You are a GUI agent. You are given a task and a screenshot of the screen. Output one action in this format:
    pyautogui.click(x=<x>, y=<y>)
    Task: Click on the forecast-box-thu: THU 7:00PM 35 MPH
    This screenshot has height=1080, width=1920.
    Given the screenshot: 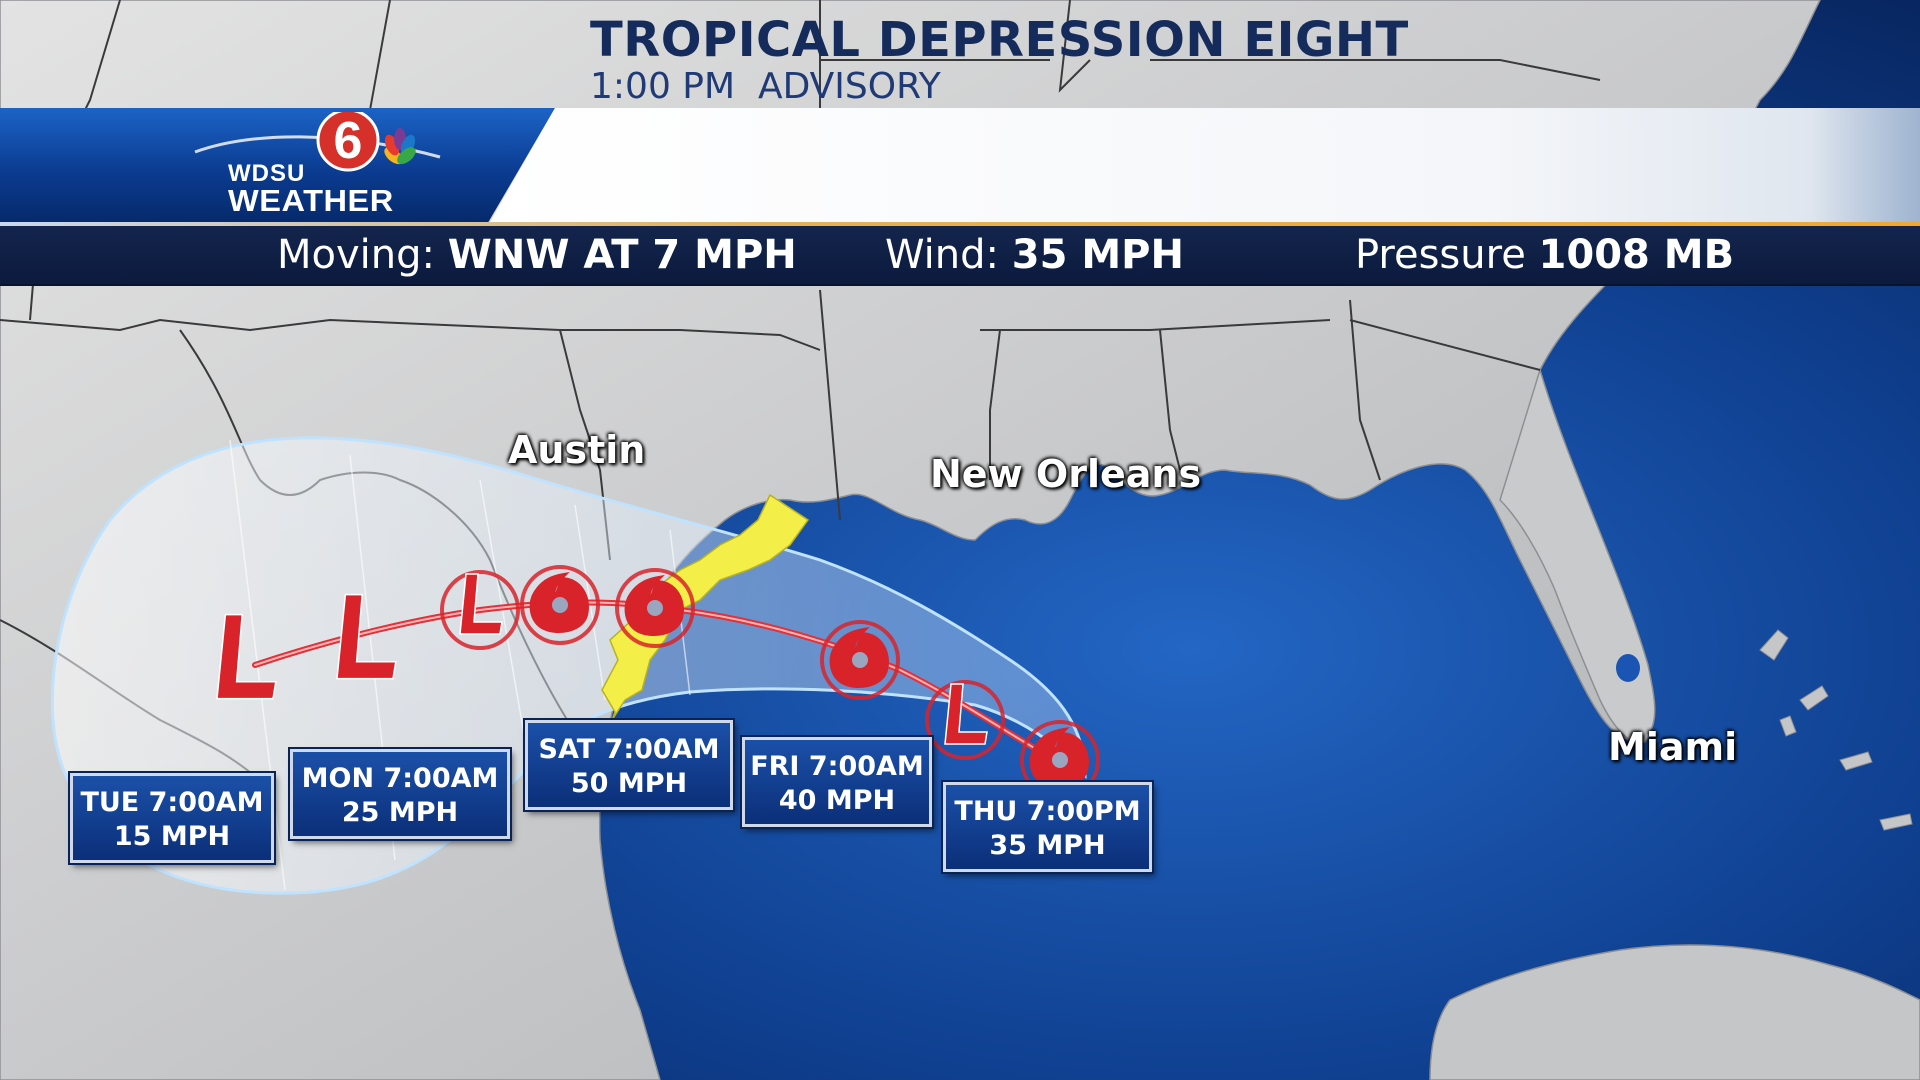 What is the action you would take?
    pyautogui.click(x=1047, y=827)
    